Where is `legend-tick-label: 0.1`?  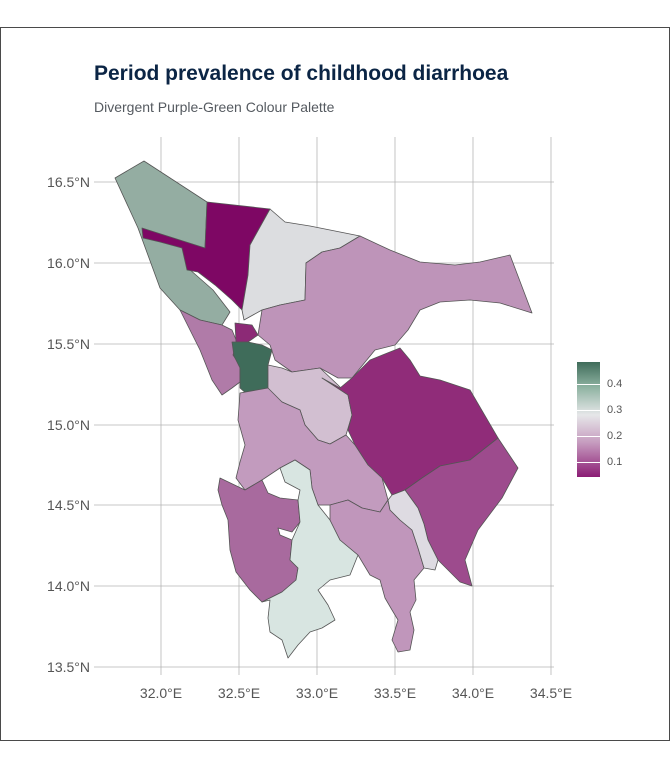
legend-tick-label: 0.1 is located at coordinates (615, 462).